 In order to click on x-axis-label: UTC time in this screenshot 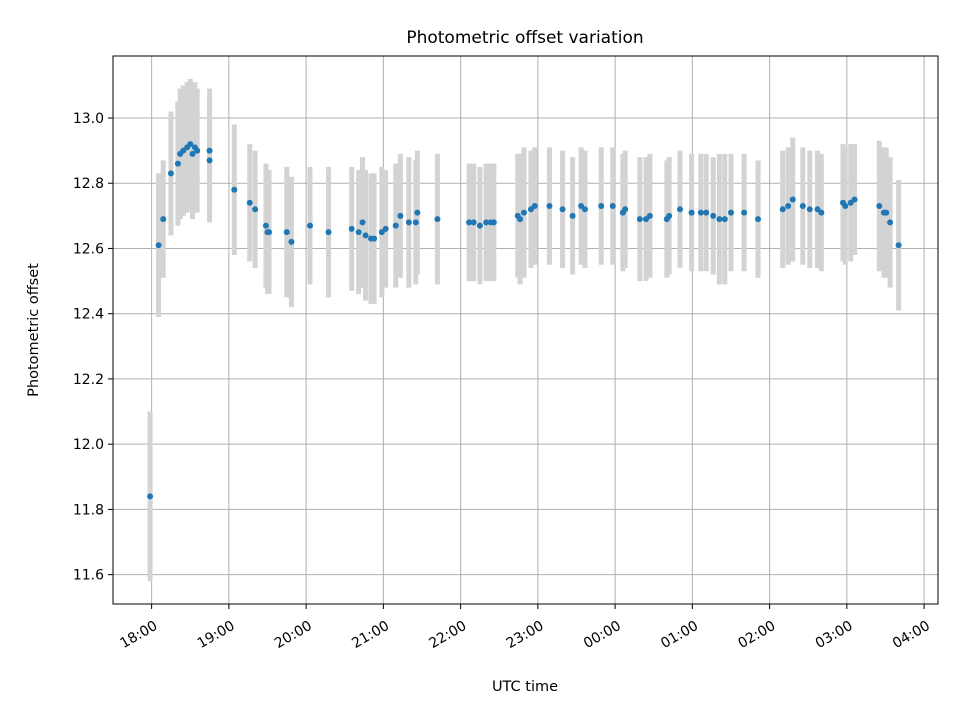, I will do `click(525, 687)`.